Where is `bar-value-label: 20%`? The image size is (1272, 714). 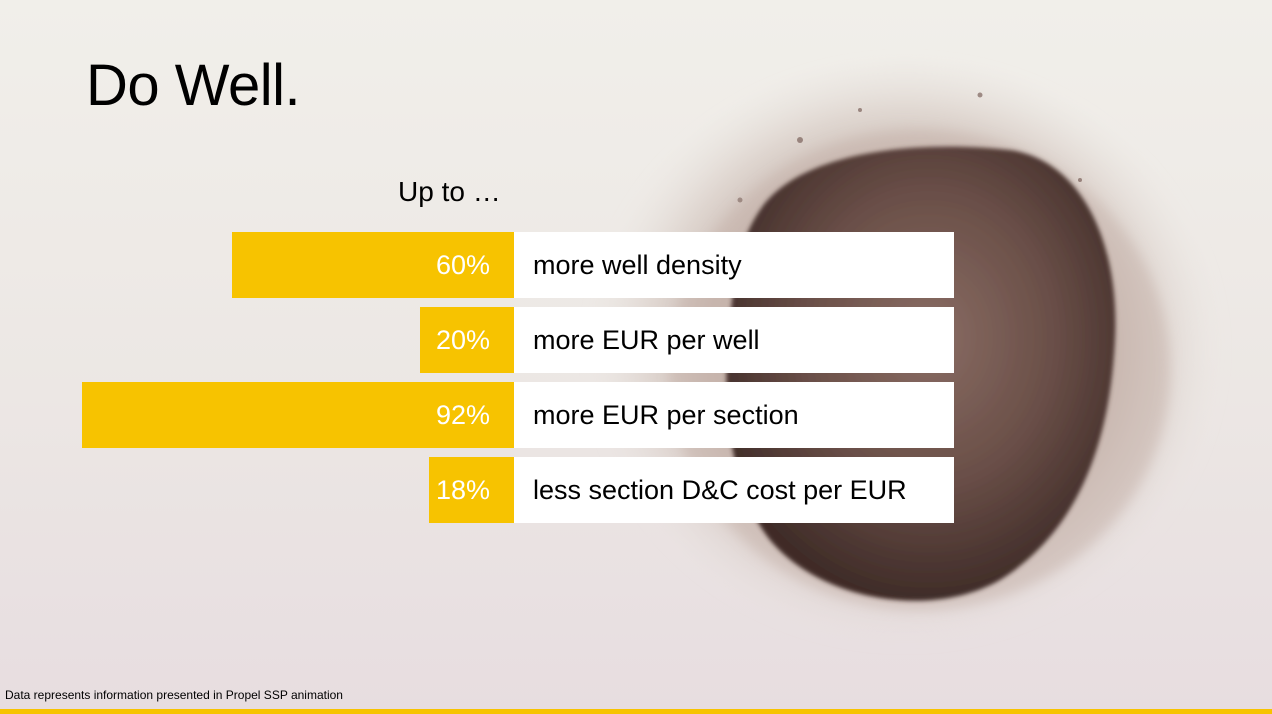 bar-value-label: 20% is located at coordinates (462, 339).